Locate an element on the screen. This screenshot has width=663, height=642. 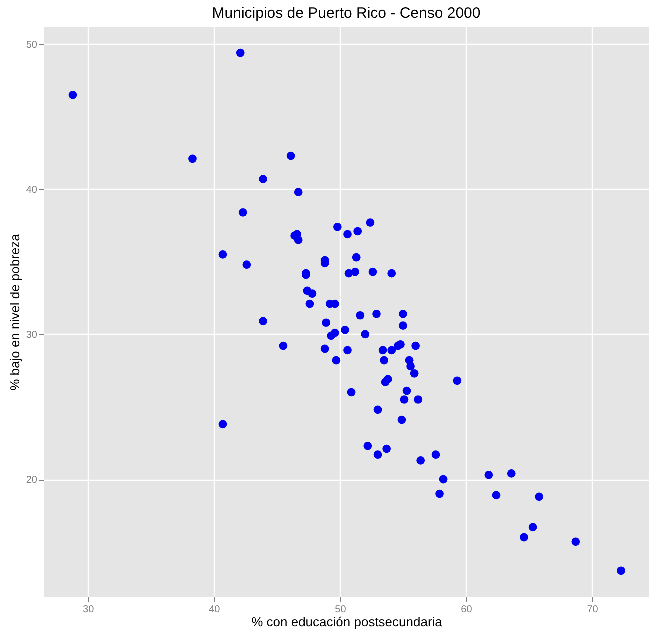
x-tick-label: 50 is located at coordinates (341, 610).